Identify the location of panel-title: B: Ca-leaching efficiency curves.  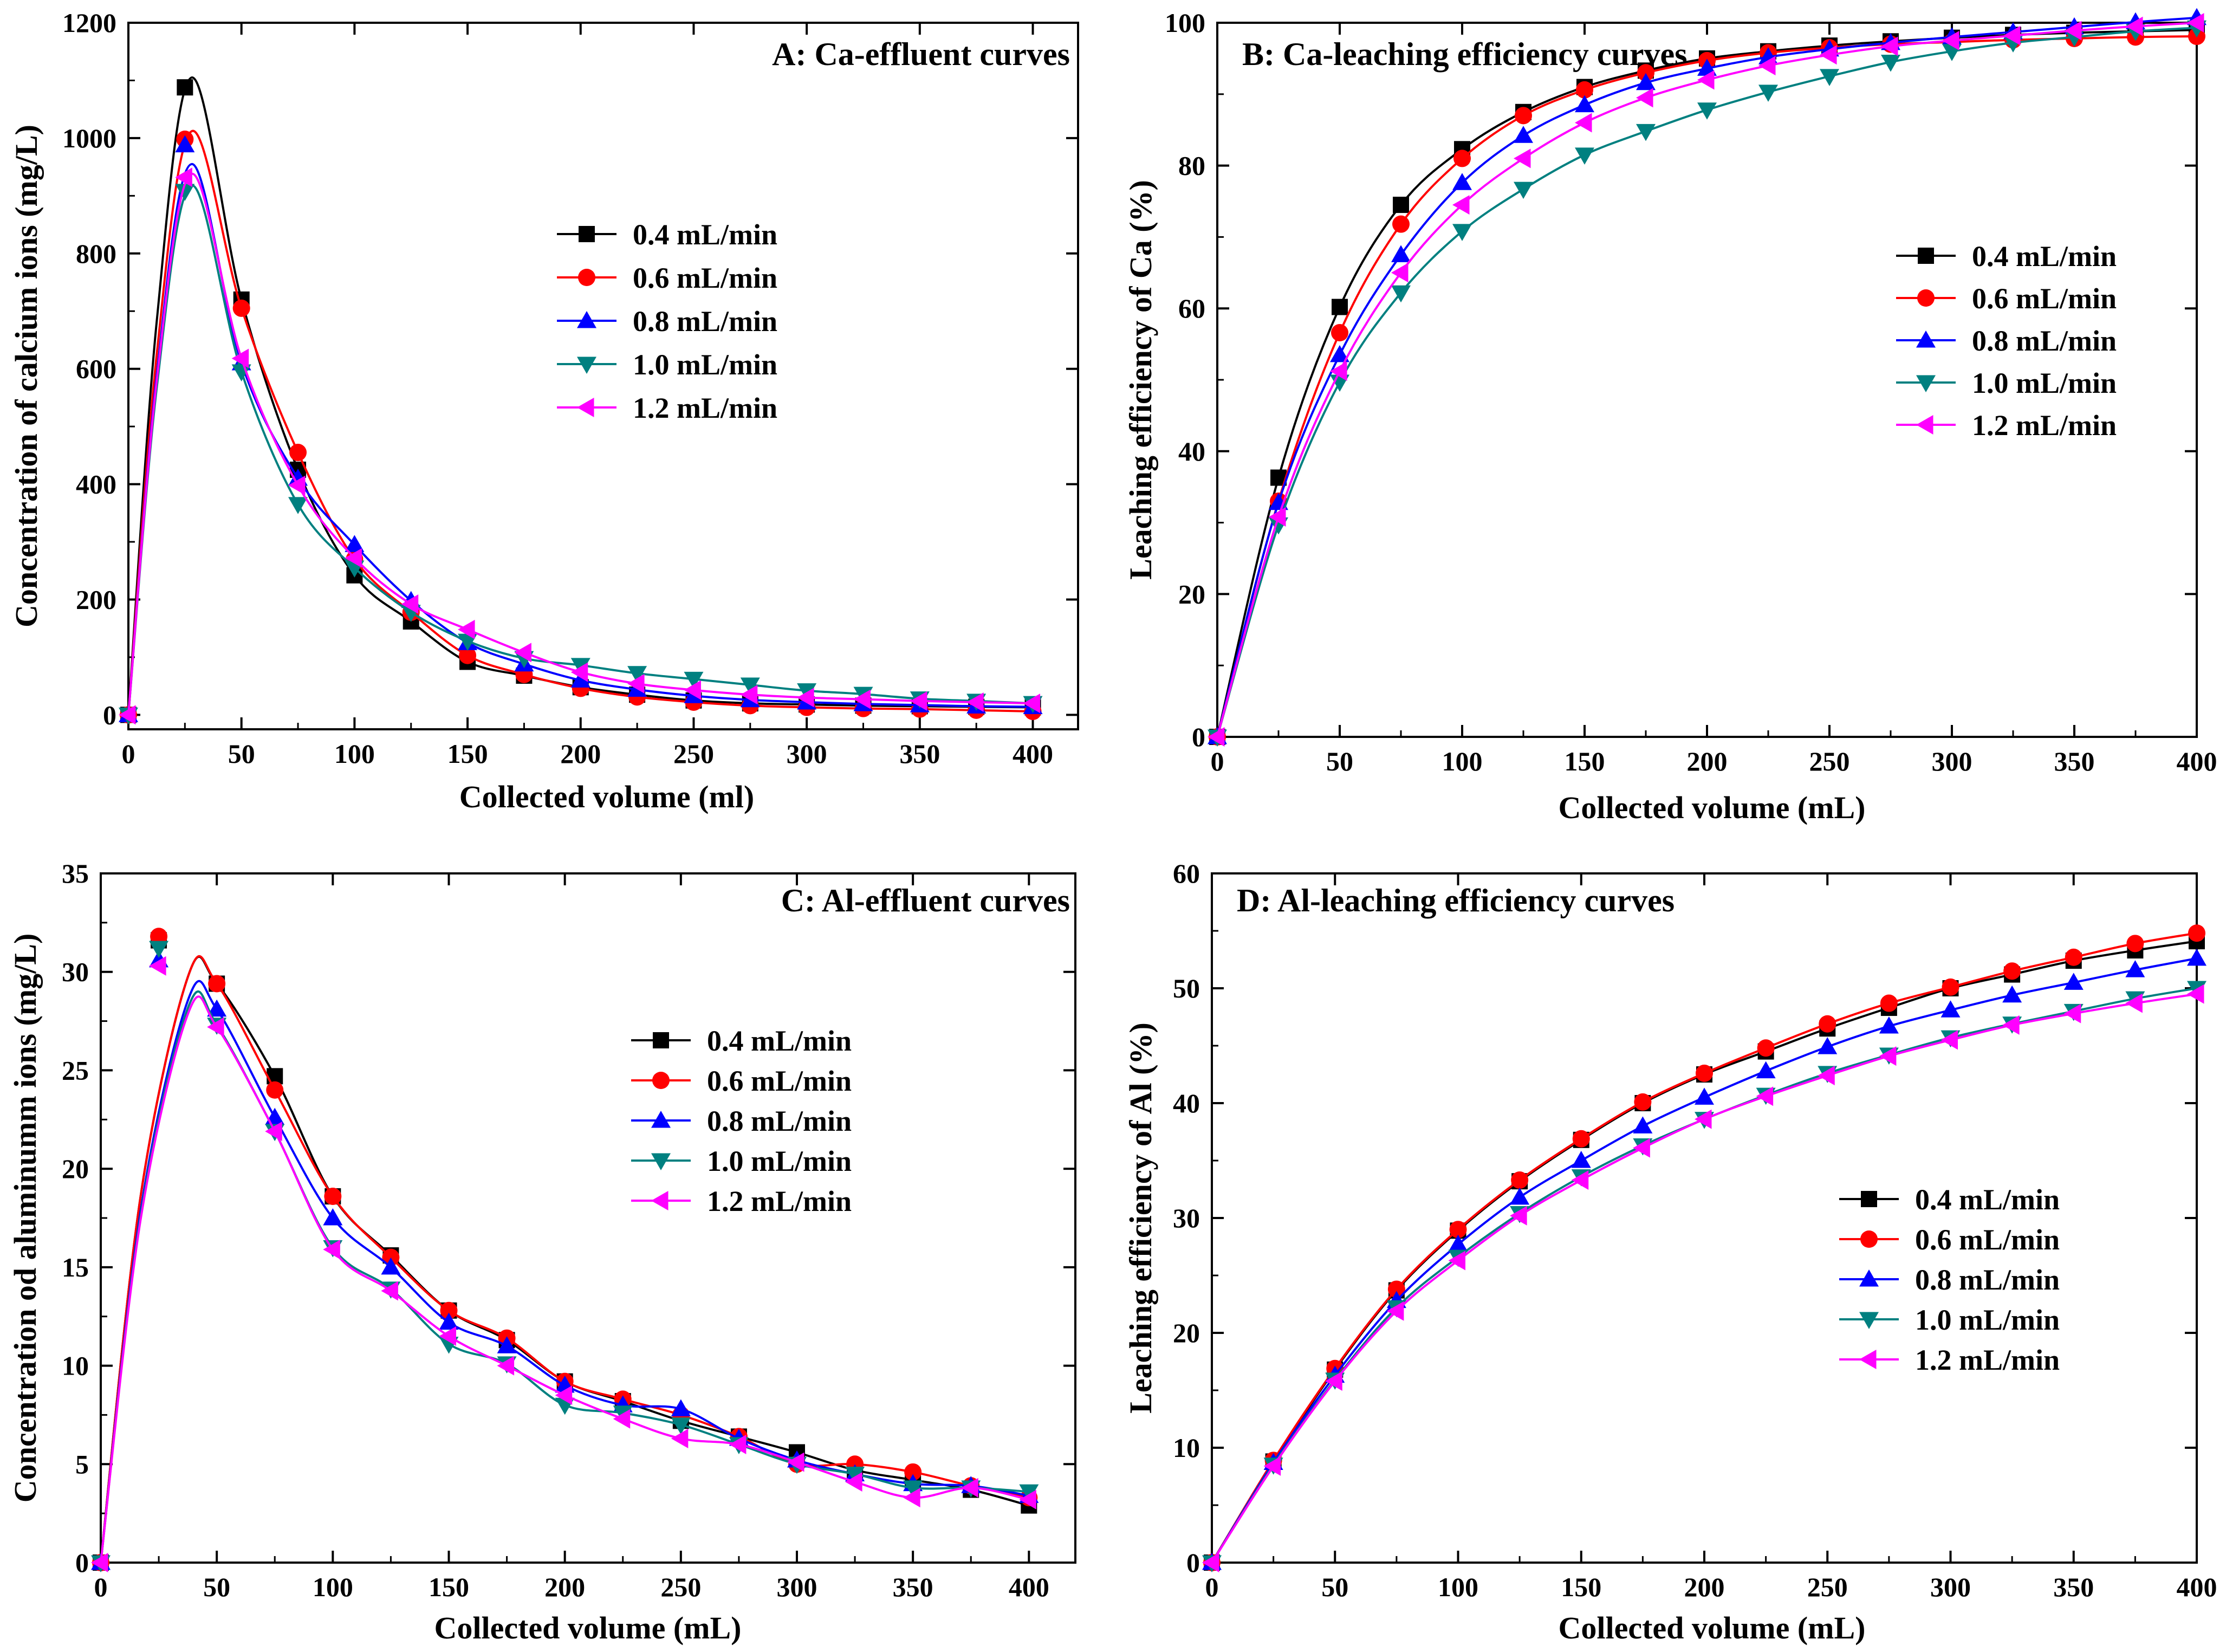
(1464, 54).